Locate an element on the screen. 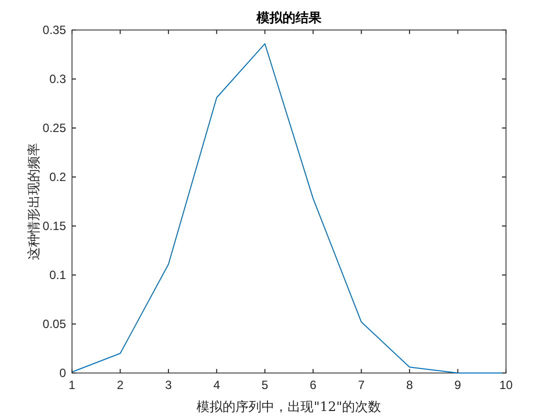  x-tick-label: 2 is located at coordinates (120, 385).